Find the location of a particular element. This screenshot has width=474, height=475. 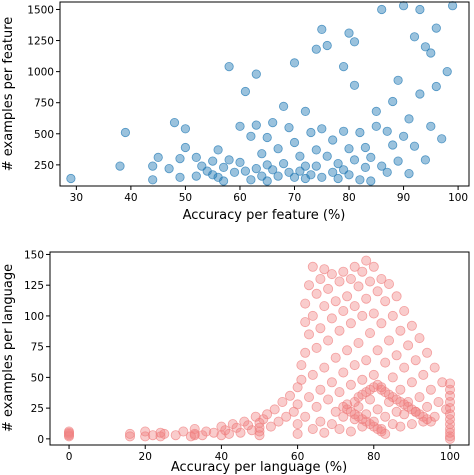

bottom-x-tick-label: 40 is located at coordinates (221, 457).